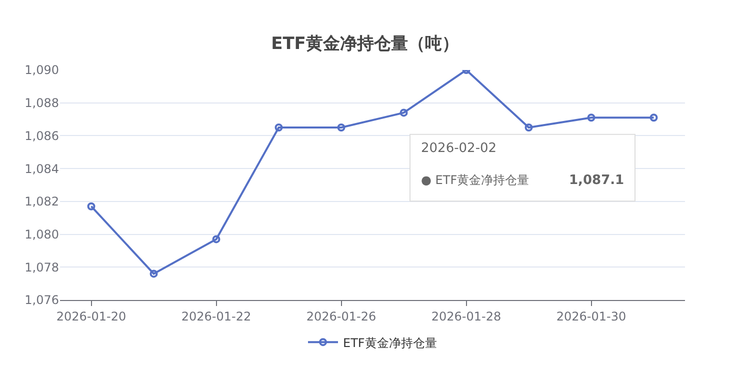 This screenshot has width=730, height=369. Describe the element at coordinates (41, 135) in the screenshot. I see `y-tick-label: 1,086` at that location.